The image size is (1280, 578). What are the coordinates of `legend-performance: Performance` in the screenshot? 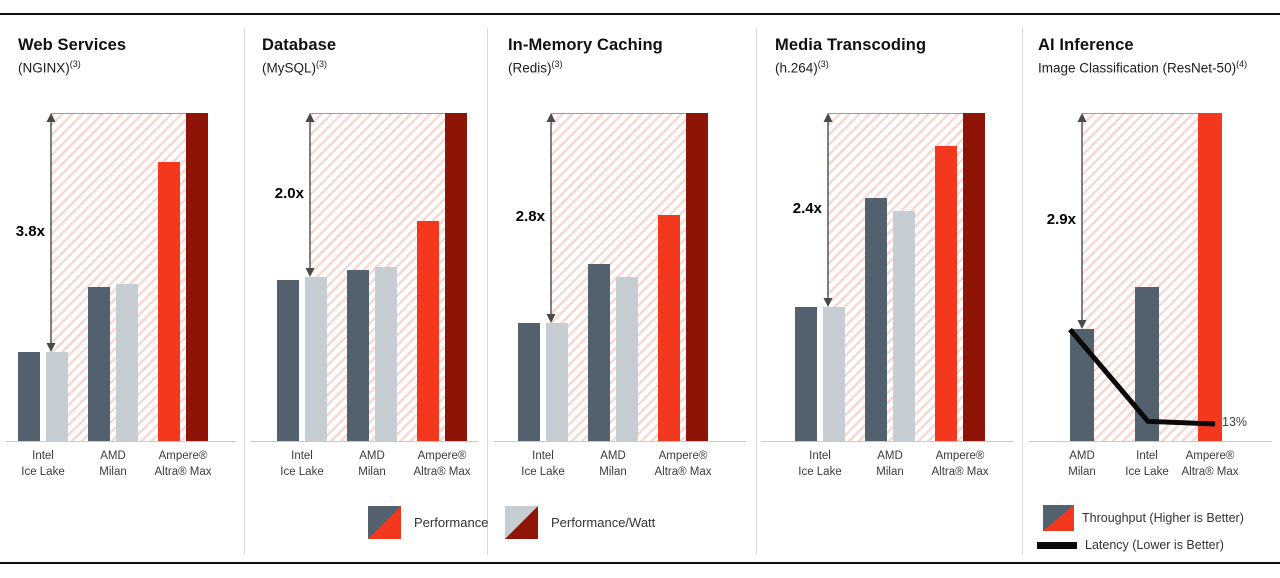 It's located at (428, 522).